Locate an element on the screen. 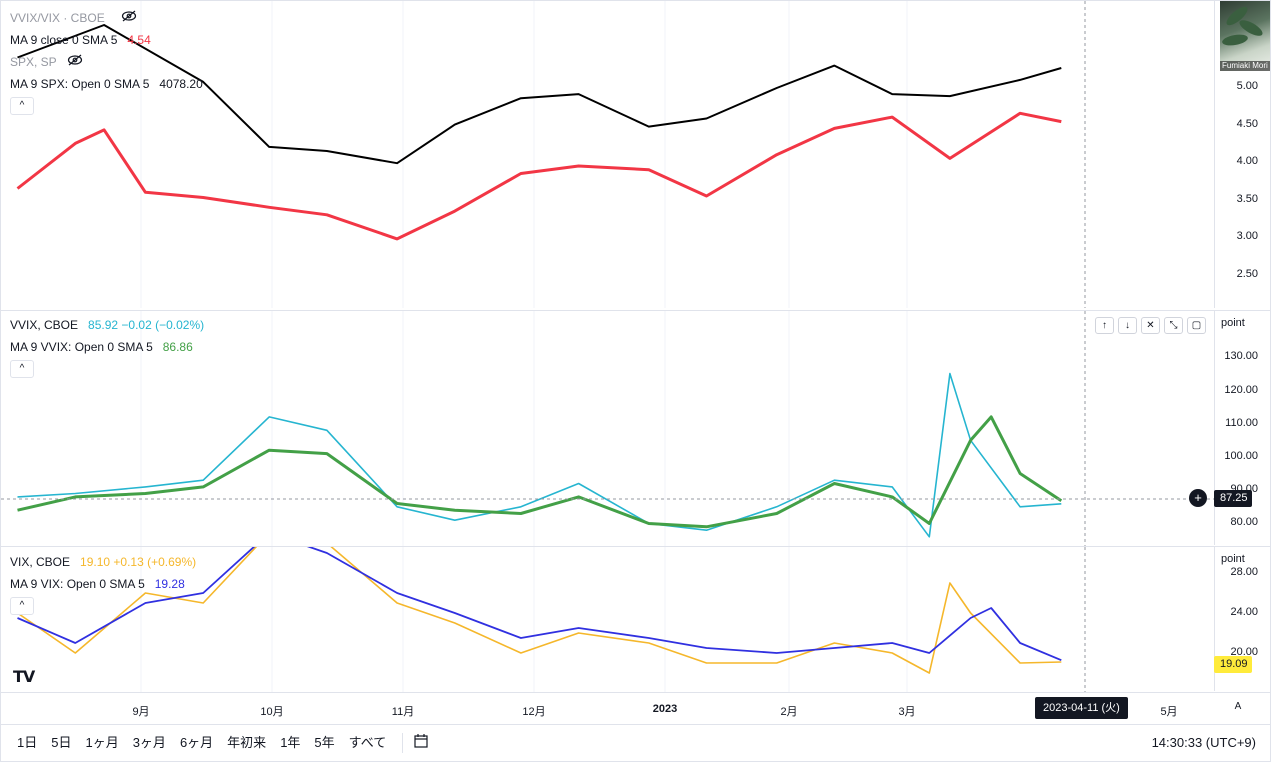 The width and height of the screenshot is (1271, 762). range-1m-button: 1ヶ月 is located at coordinates (102, 742).